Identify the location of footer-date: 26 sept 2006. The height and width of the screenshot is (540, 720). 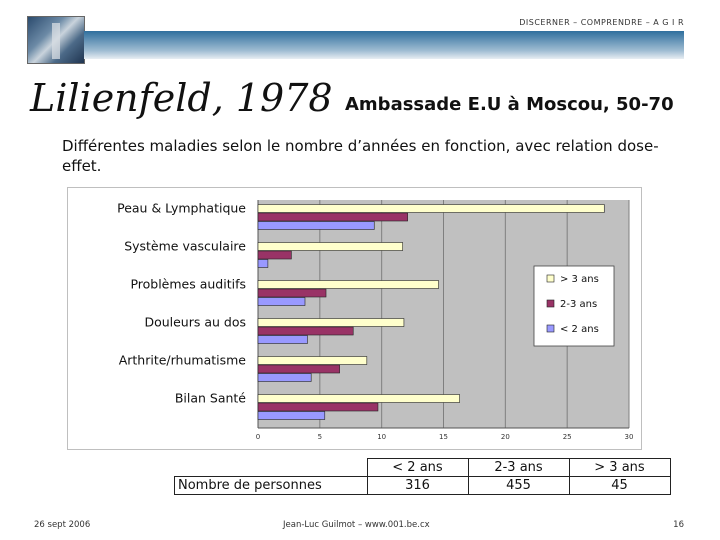
(62, 525).